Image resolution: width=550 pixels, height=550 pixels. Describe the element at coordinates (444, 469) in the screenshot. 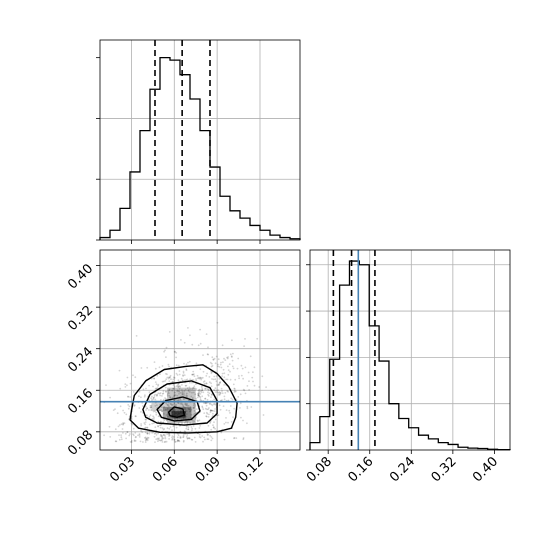

I see `hist2-xtick-label-3: 0.32` at that location.